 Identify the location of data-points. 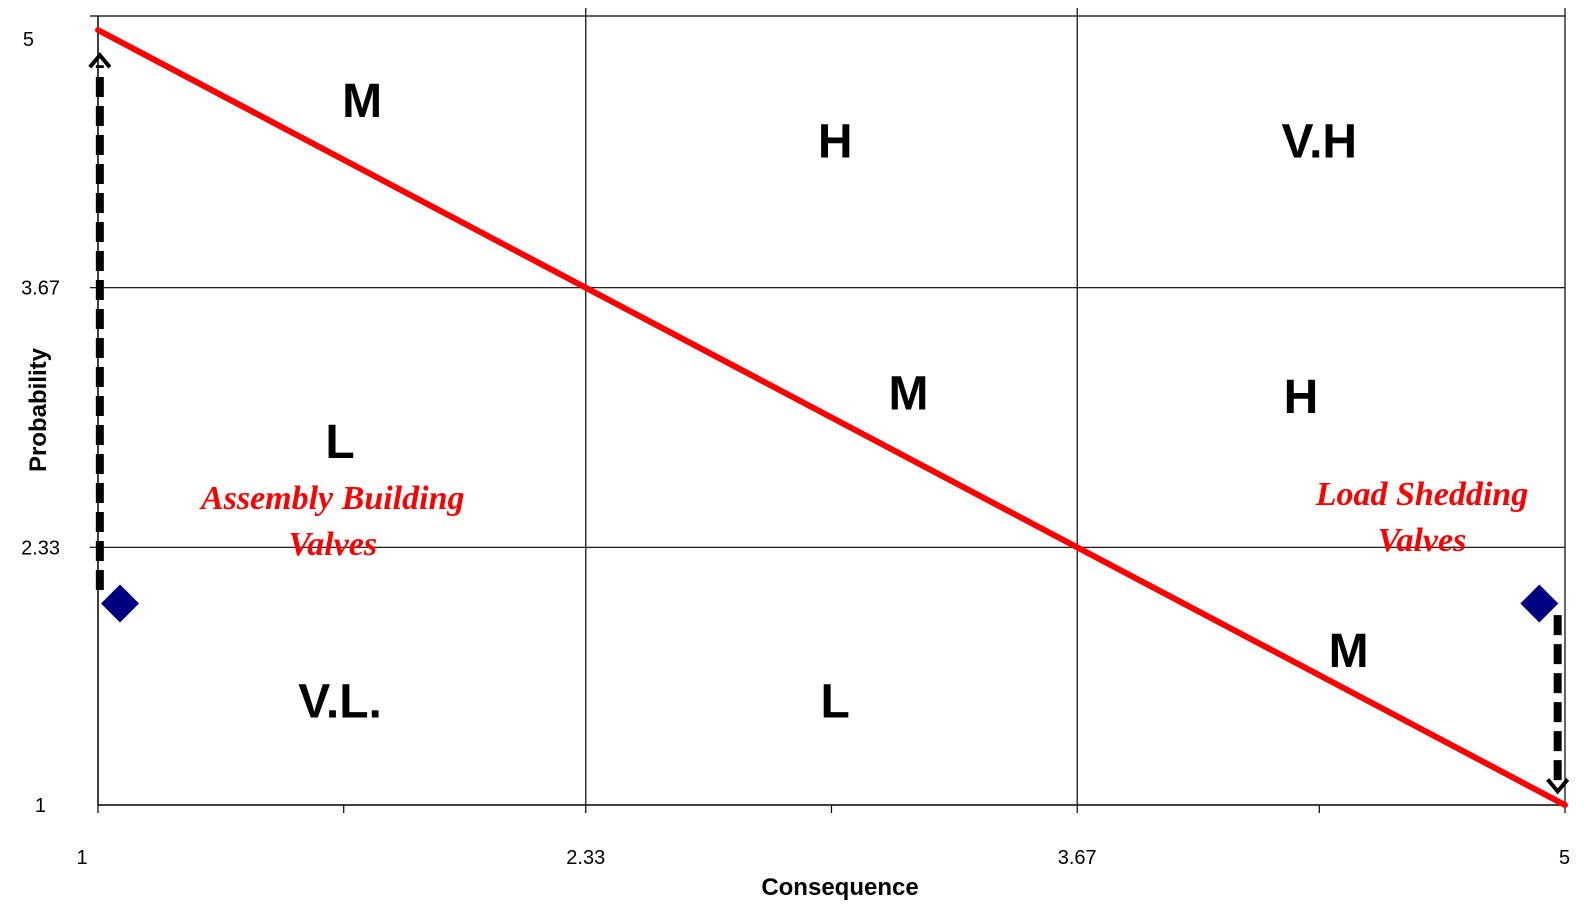
(830, 603).